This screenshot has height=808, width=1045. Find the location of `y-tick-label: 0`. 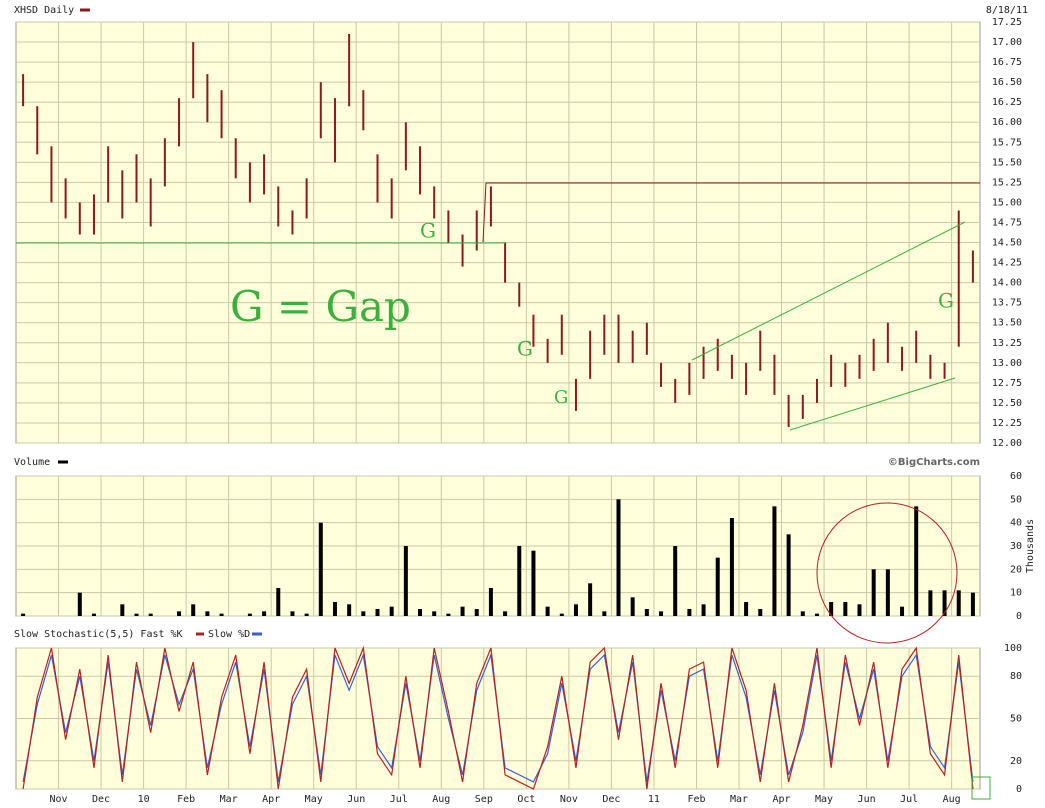

y-tick-label: 0 is located at coordinates (1019, 616).